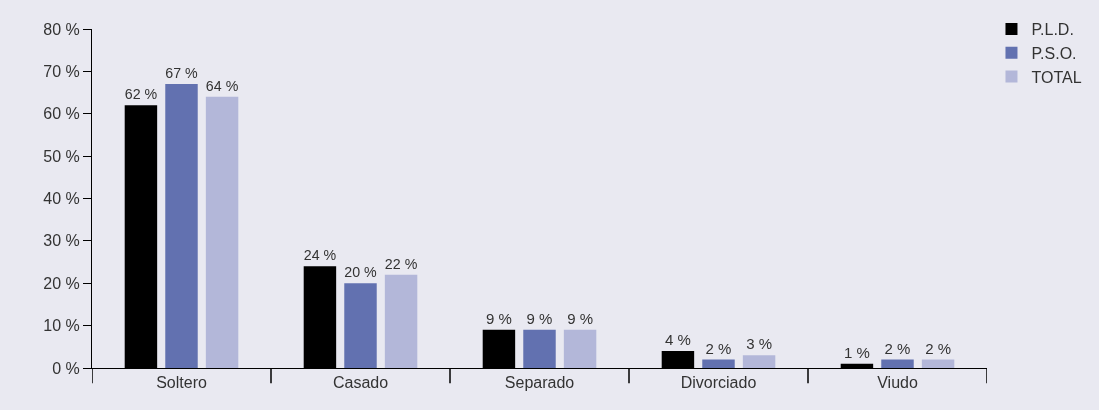  I want to click on data-label: 20 %, so click(361, 272).